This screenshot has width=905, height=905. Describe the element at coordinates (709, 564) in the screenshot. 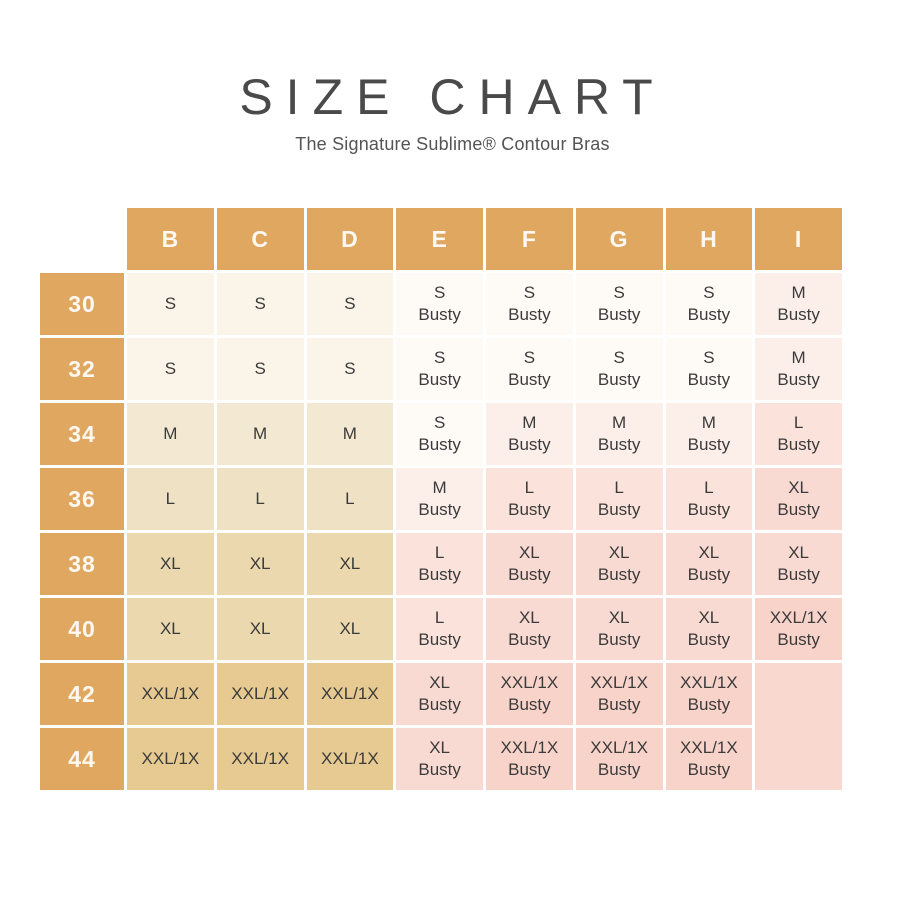

I see `size-cell-H38: XL Busty` at that location.